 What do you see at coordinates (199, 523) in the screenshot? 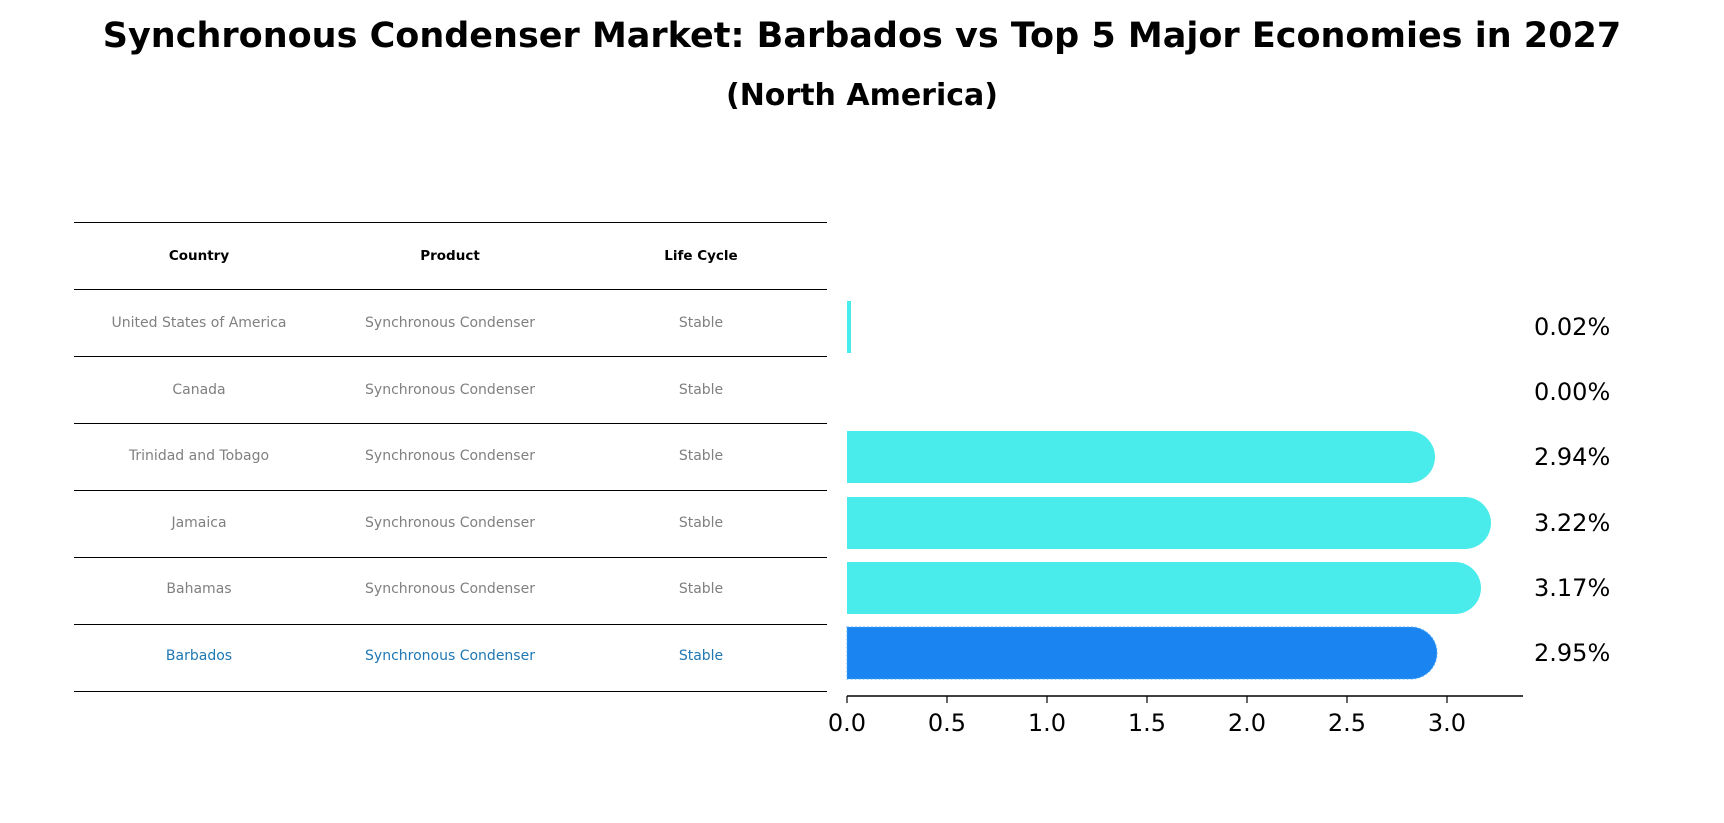
I see `cell-country: Jamaica` at bounding box center [199, 523].